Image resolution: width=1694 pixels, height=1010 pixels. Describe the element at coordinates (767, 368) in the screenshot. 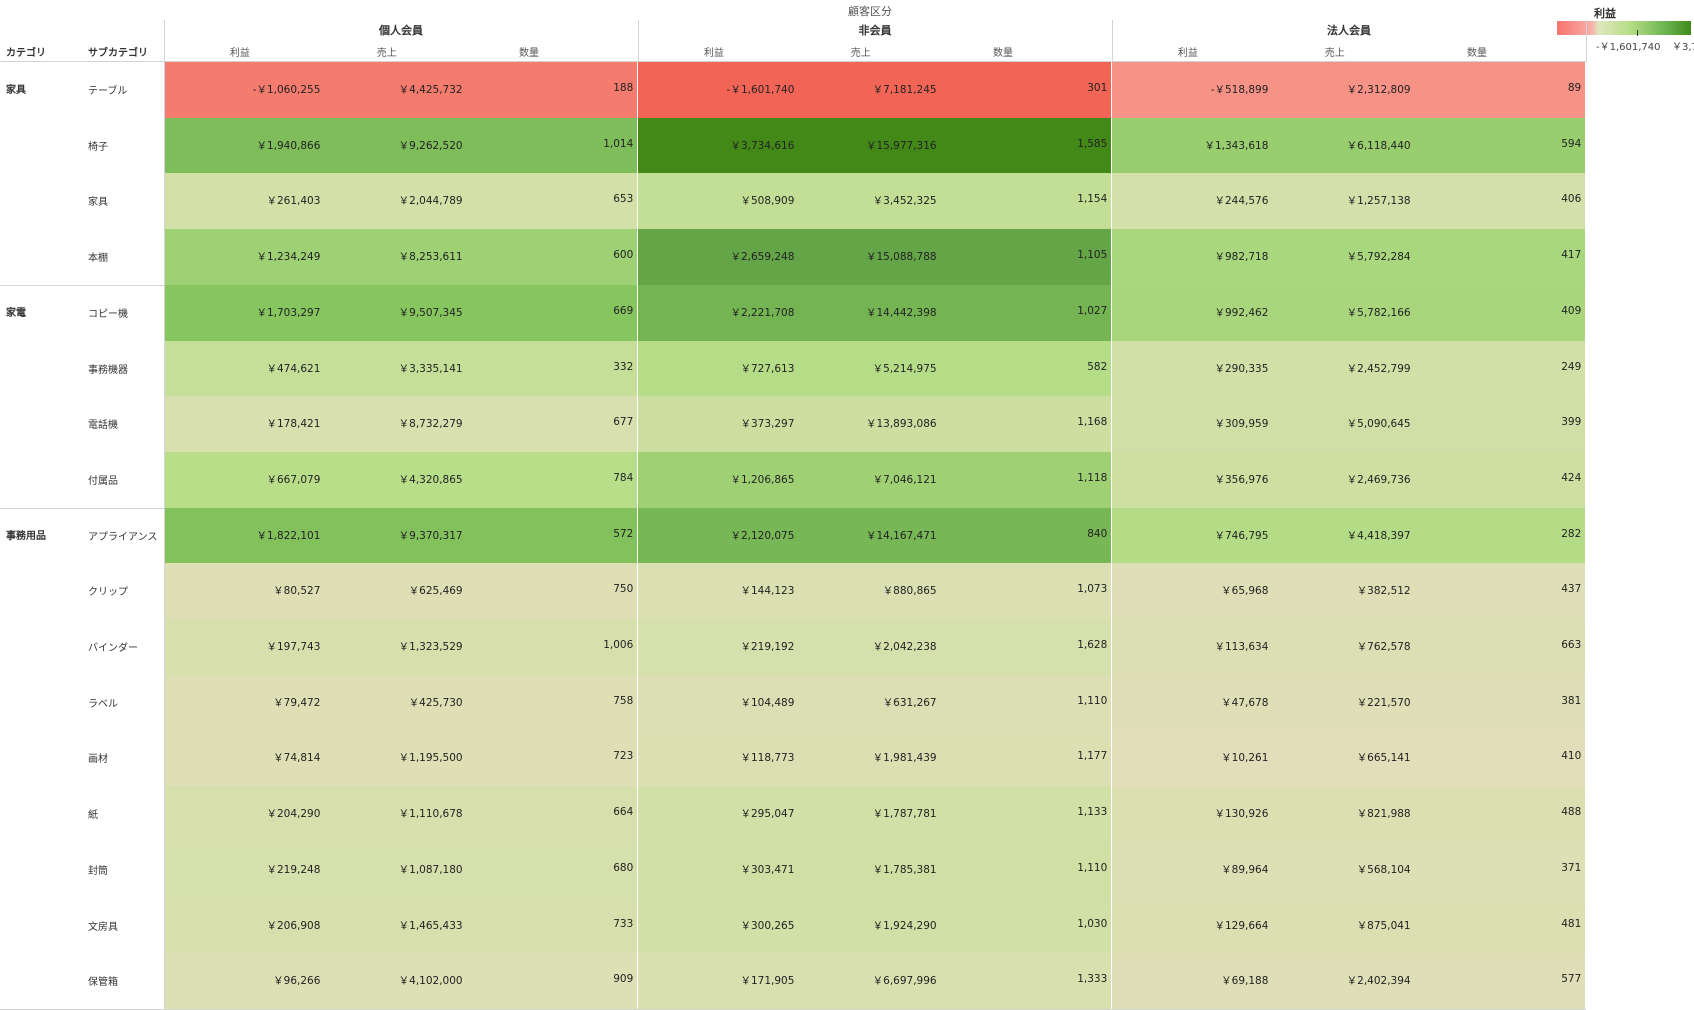

I see `cell-value: ￥727,613` at that location.